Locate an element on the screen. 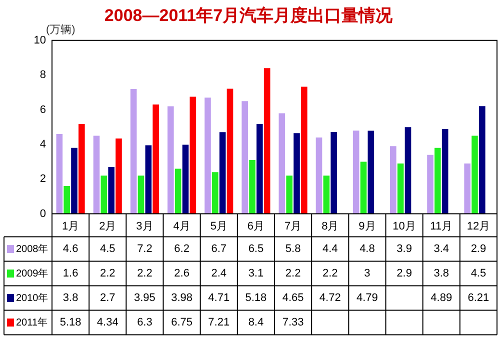 The height and width of the screenshot is (339, 500). y-tick-label: 8 is located at coordinates (43, 75).